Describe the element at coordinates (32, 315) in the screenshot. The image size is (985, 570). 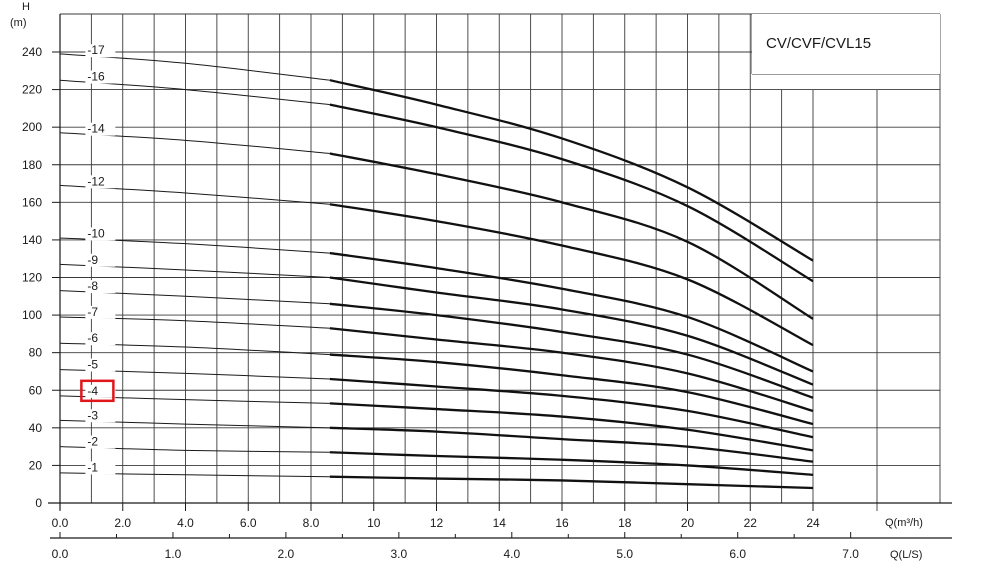
I see `y-tick-label: 100` at that location.